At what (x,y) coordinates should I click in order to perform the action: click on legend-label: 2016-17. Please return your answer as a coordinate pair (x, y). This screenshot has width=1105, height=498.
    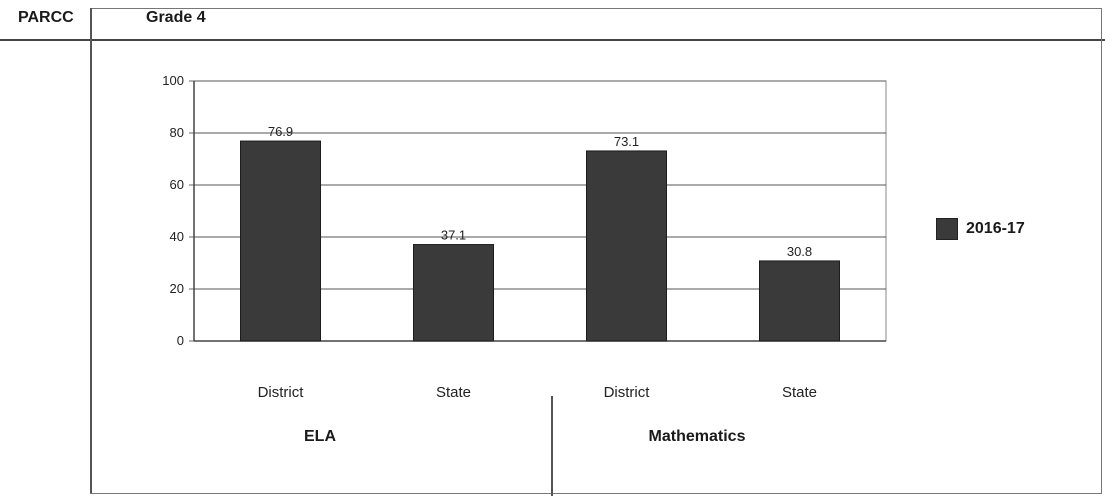
    Looking at the image, I should click on (995, 228).